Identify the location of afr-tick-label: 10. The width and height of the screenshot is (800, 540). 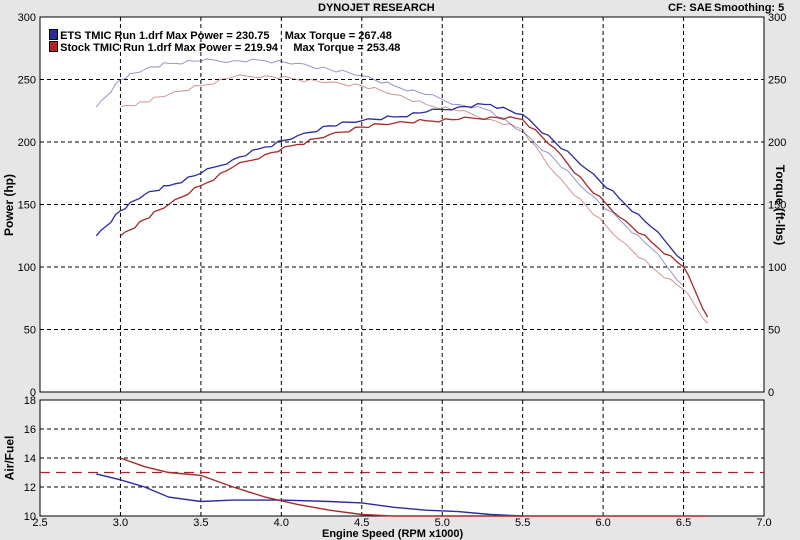
(30, 517).